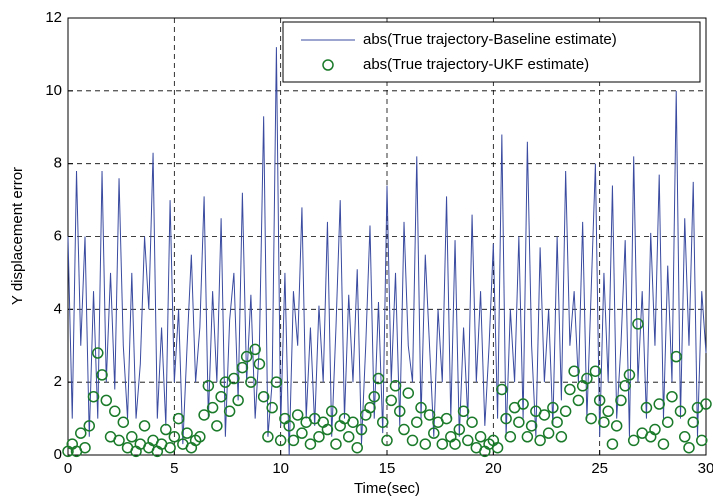  What do you see at coordinates (17, 236) in the screenshot?
I see `y-axis-label: Y displacement error` at bounding box center [17, 236].